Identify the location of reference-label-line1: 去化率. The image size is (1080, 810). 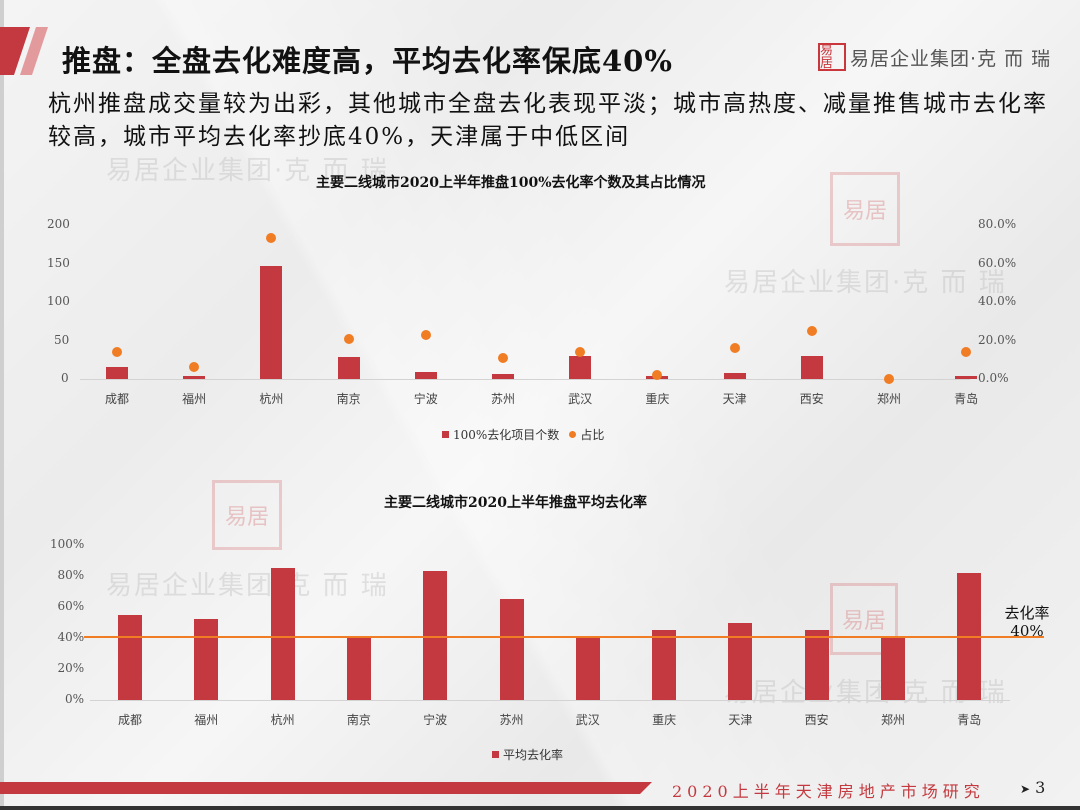
(1027, 613).